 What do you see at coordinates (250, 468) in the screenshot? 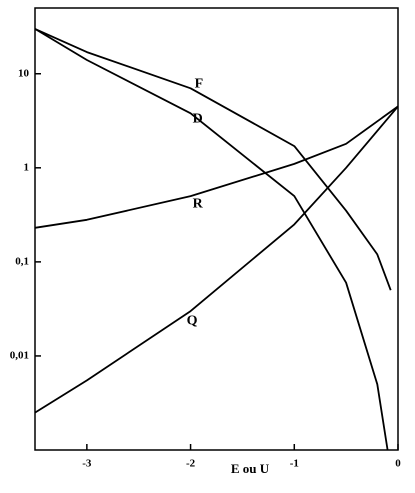
I see `x-axis-label: E ou U` at bounding box center [250, 468].